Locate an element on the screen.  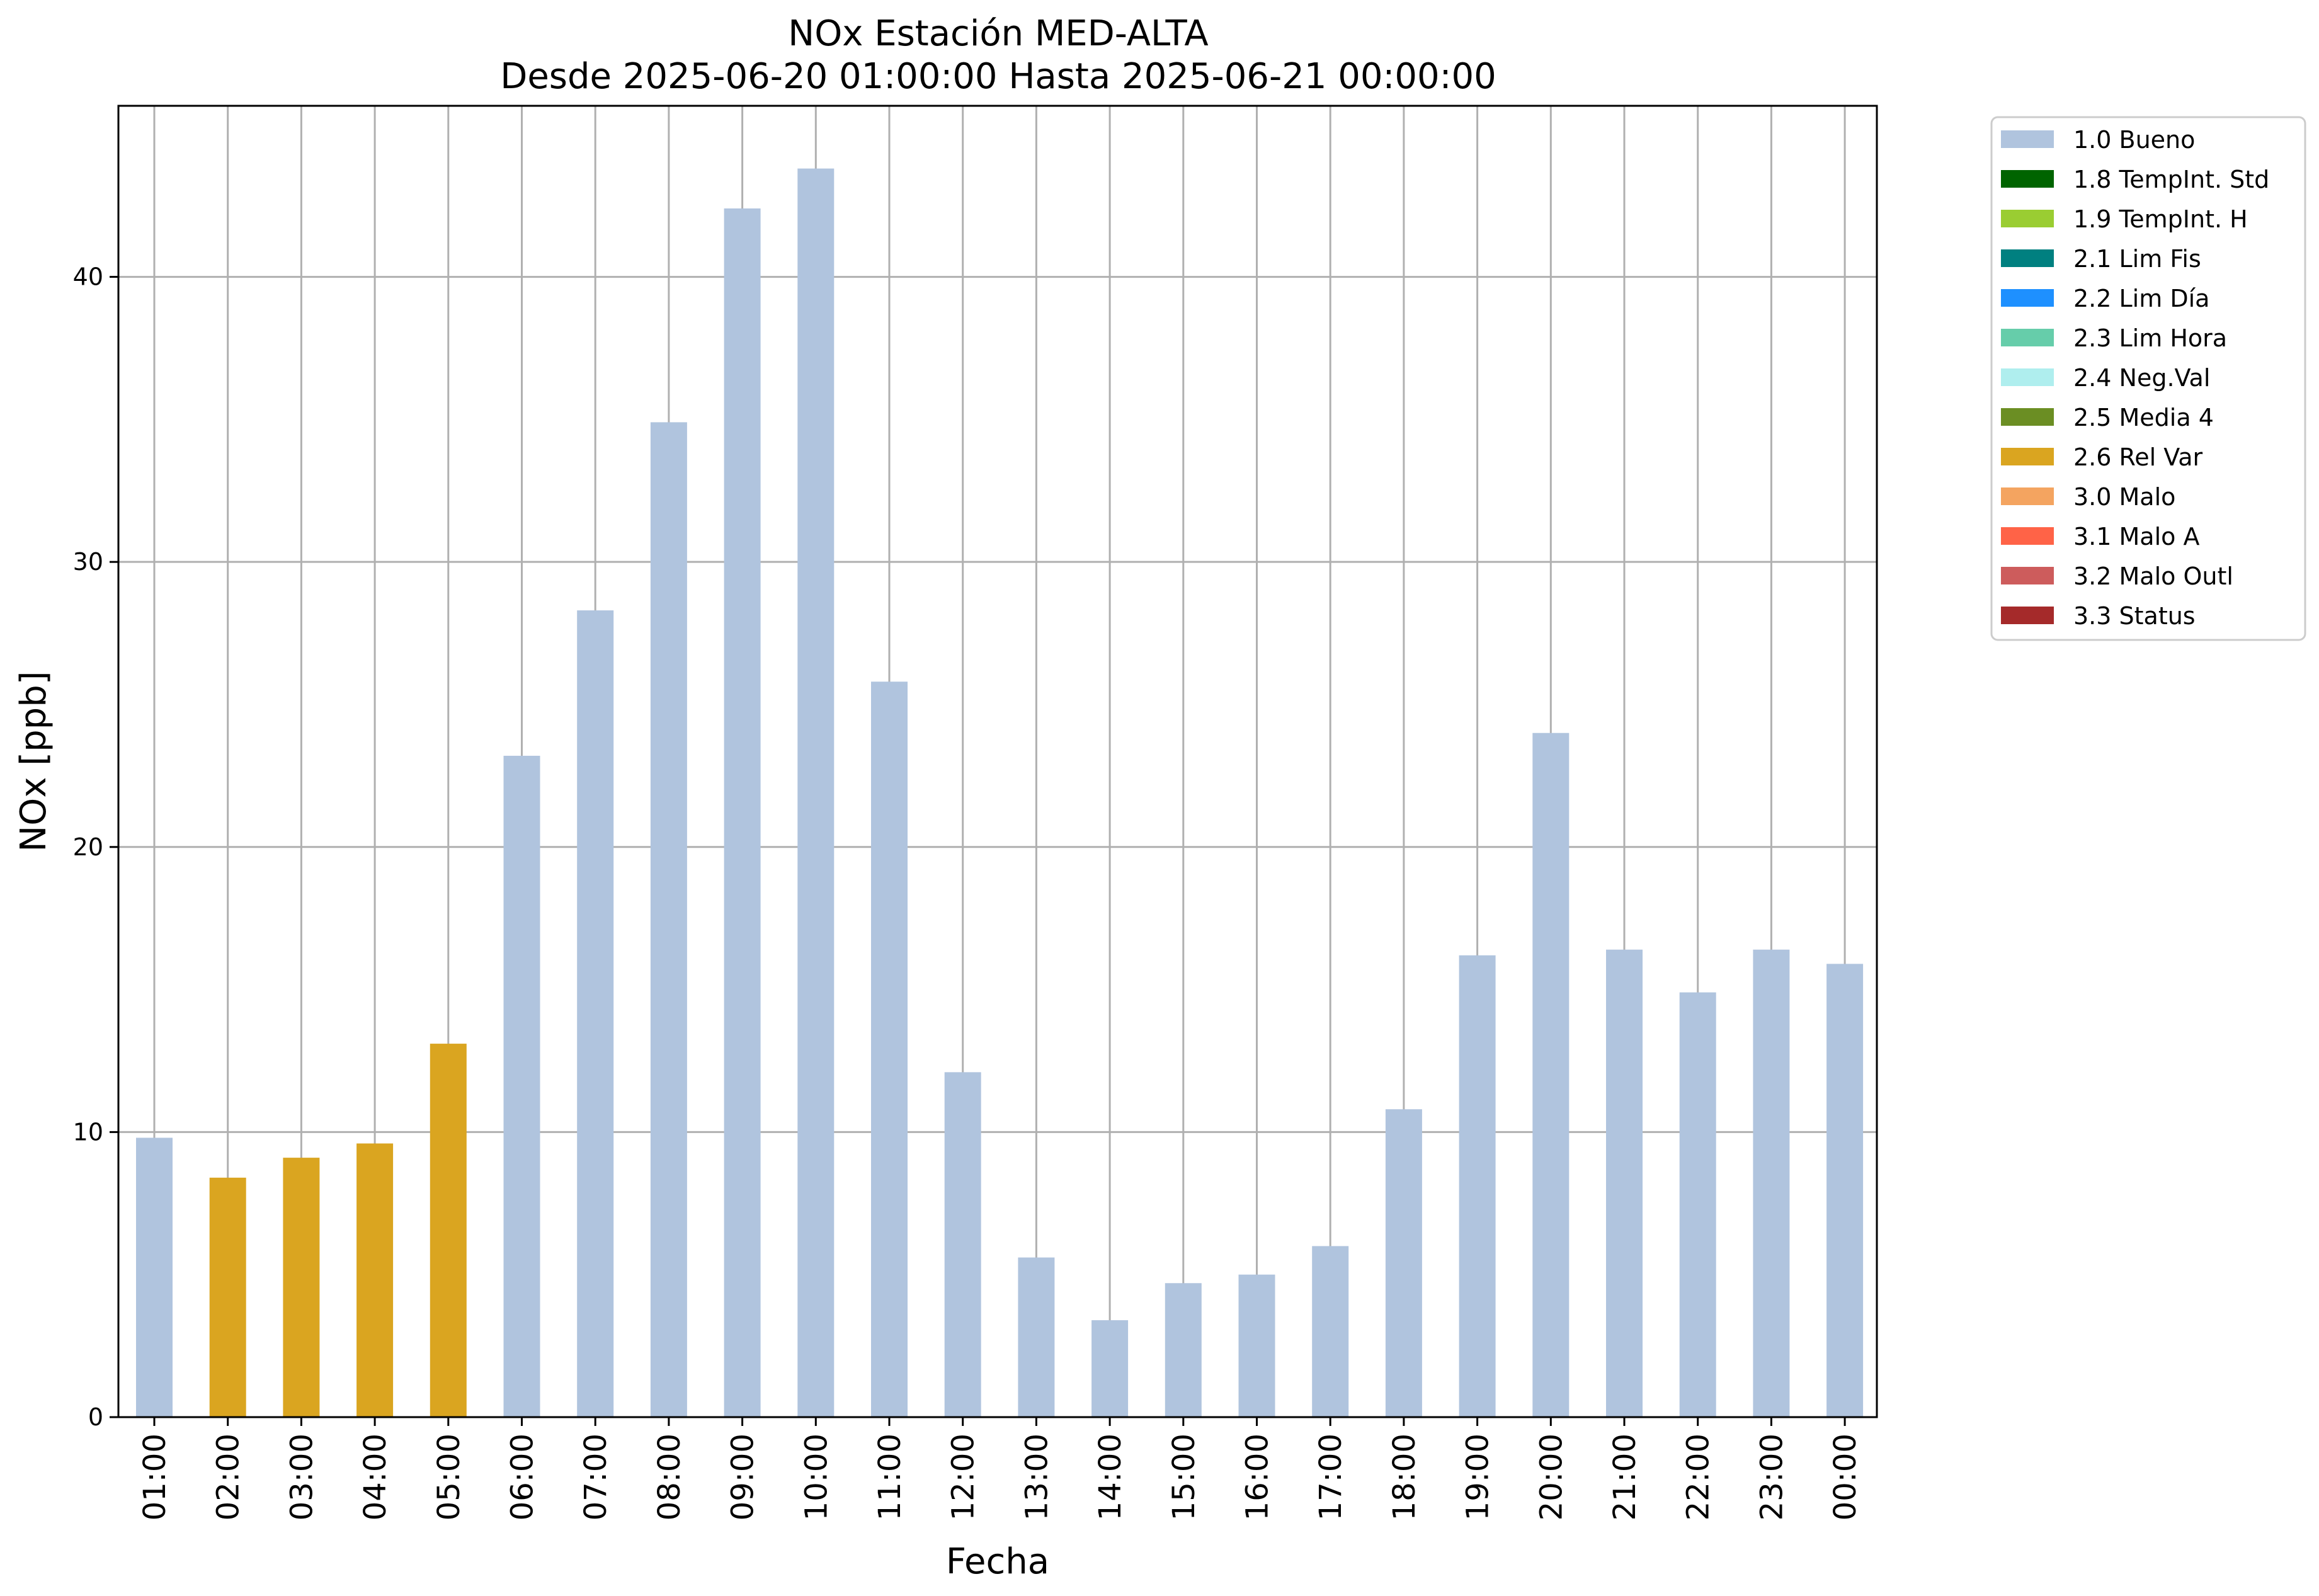
x-tick-label: 02:00 is located at coordinates (228, 1477).